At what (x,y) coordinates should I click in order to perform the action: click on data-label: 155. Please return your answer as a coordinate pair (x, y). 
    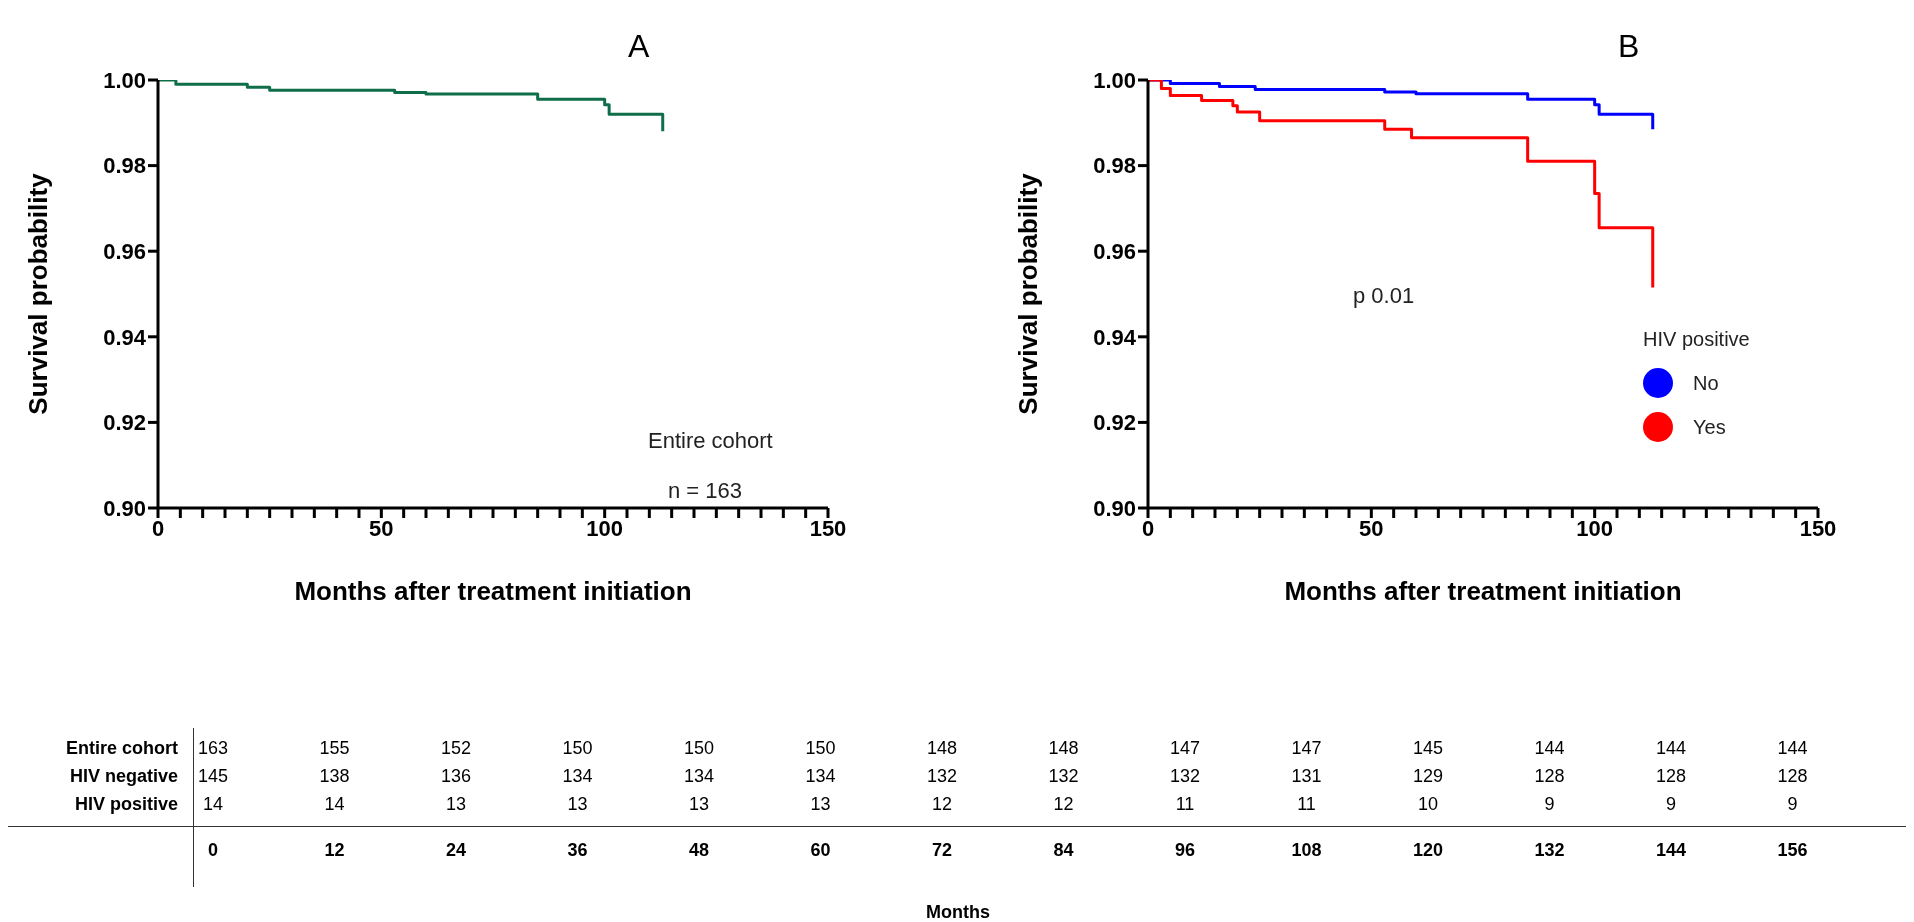
    Looking at the image, I should click on (334, 748).